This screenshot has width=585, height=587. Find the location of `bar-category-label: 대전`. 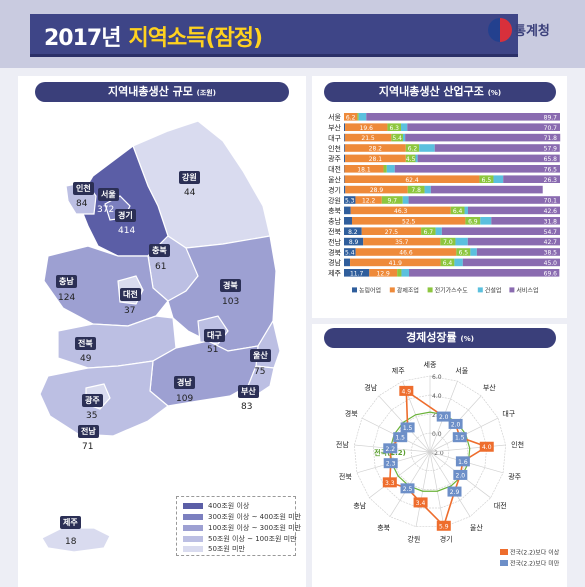

bar-category-label: 대전 is located at coordinates (334, 169).